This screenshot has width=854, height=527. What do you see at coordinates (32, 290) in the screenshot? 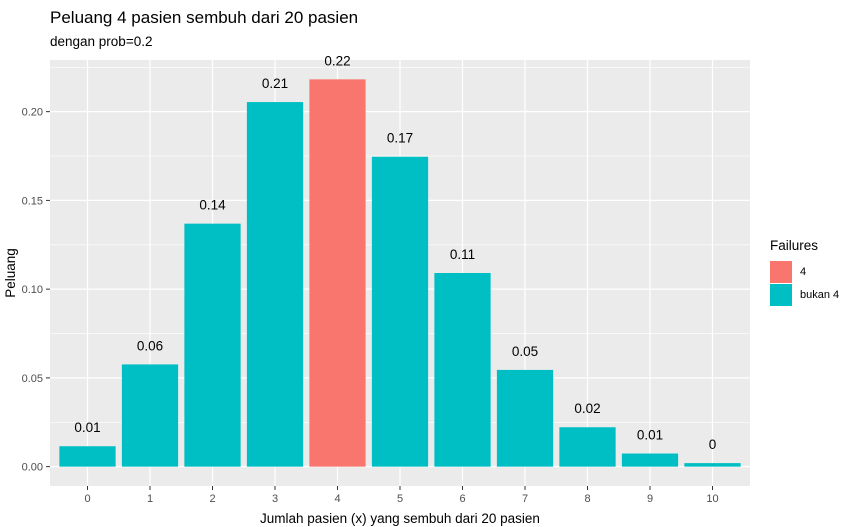
I see `y-tick-label: 0.10` at bounding box center [32, 290].